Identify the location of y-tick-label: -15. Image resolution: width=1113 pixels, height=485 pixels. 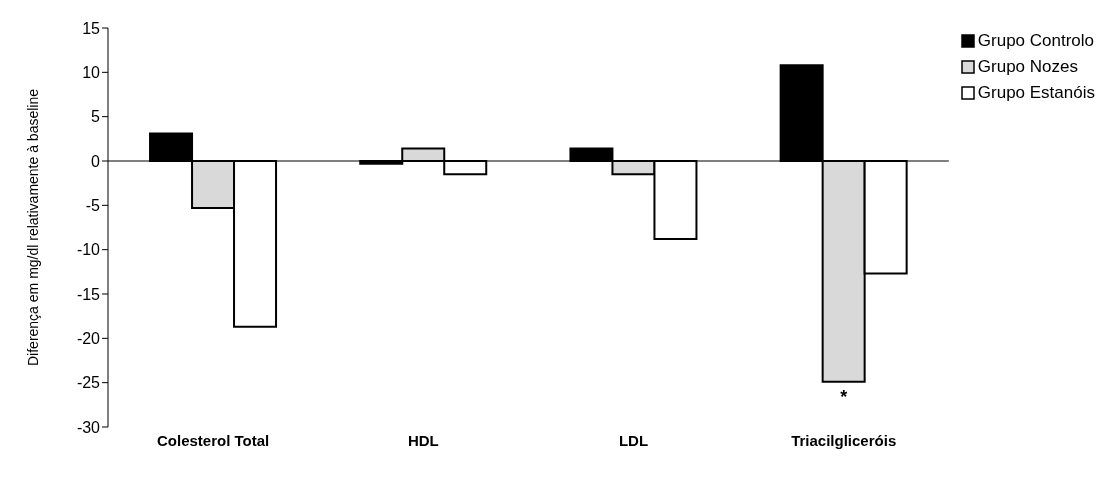
(88, 294).